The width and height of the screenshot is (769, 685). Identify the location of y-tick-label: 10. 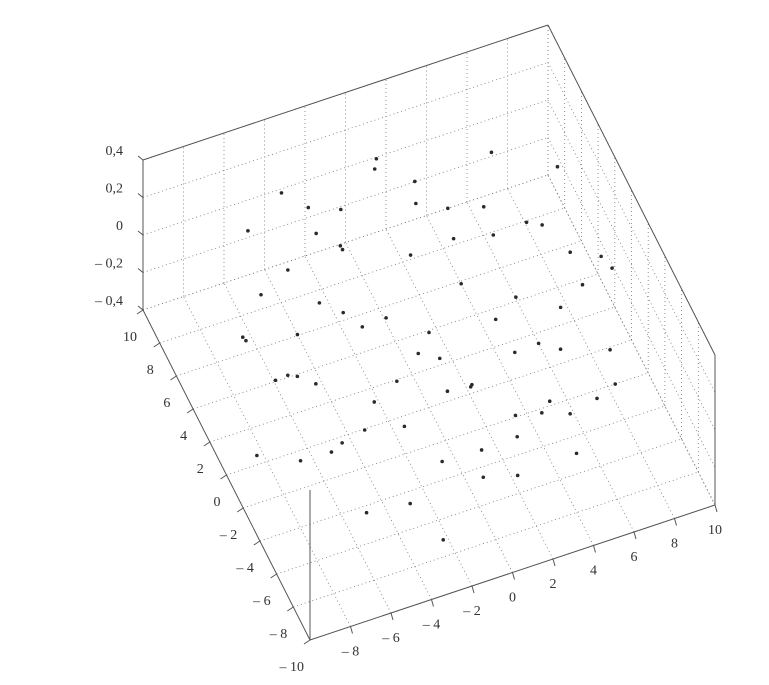
(130, 337).